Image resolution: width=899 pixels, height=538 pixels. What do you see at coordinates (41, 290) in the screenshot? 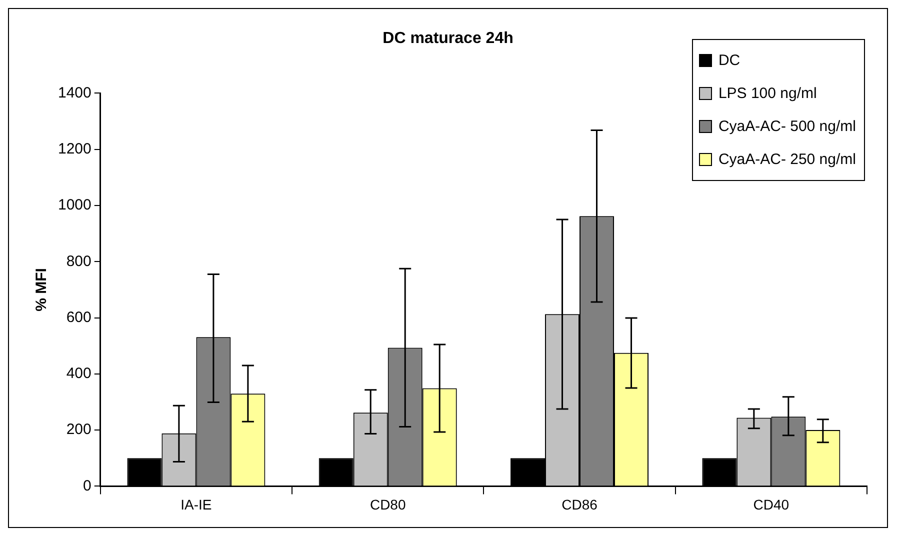
I see `y-axis-title: % MFI` at bounding box center [41, 290].